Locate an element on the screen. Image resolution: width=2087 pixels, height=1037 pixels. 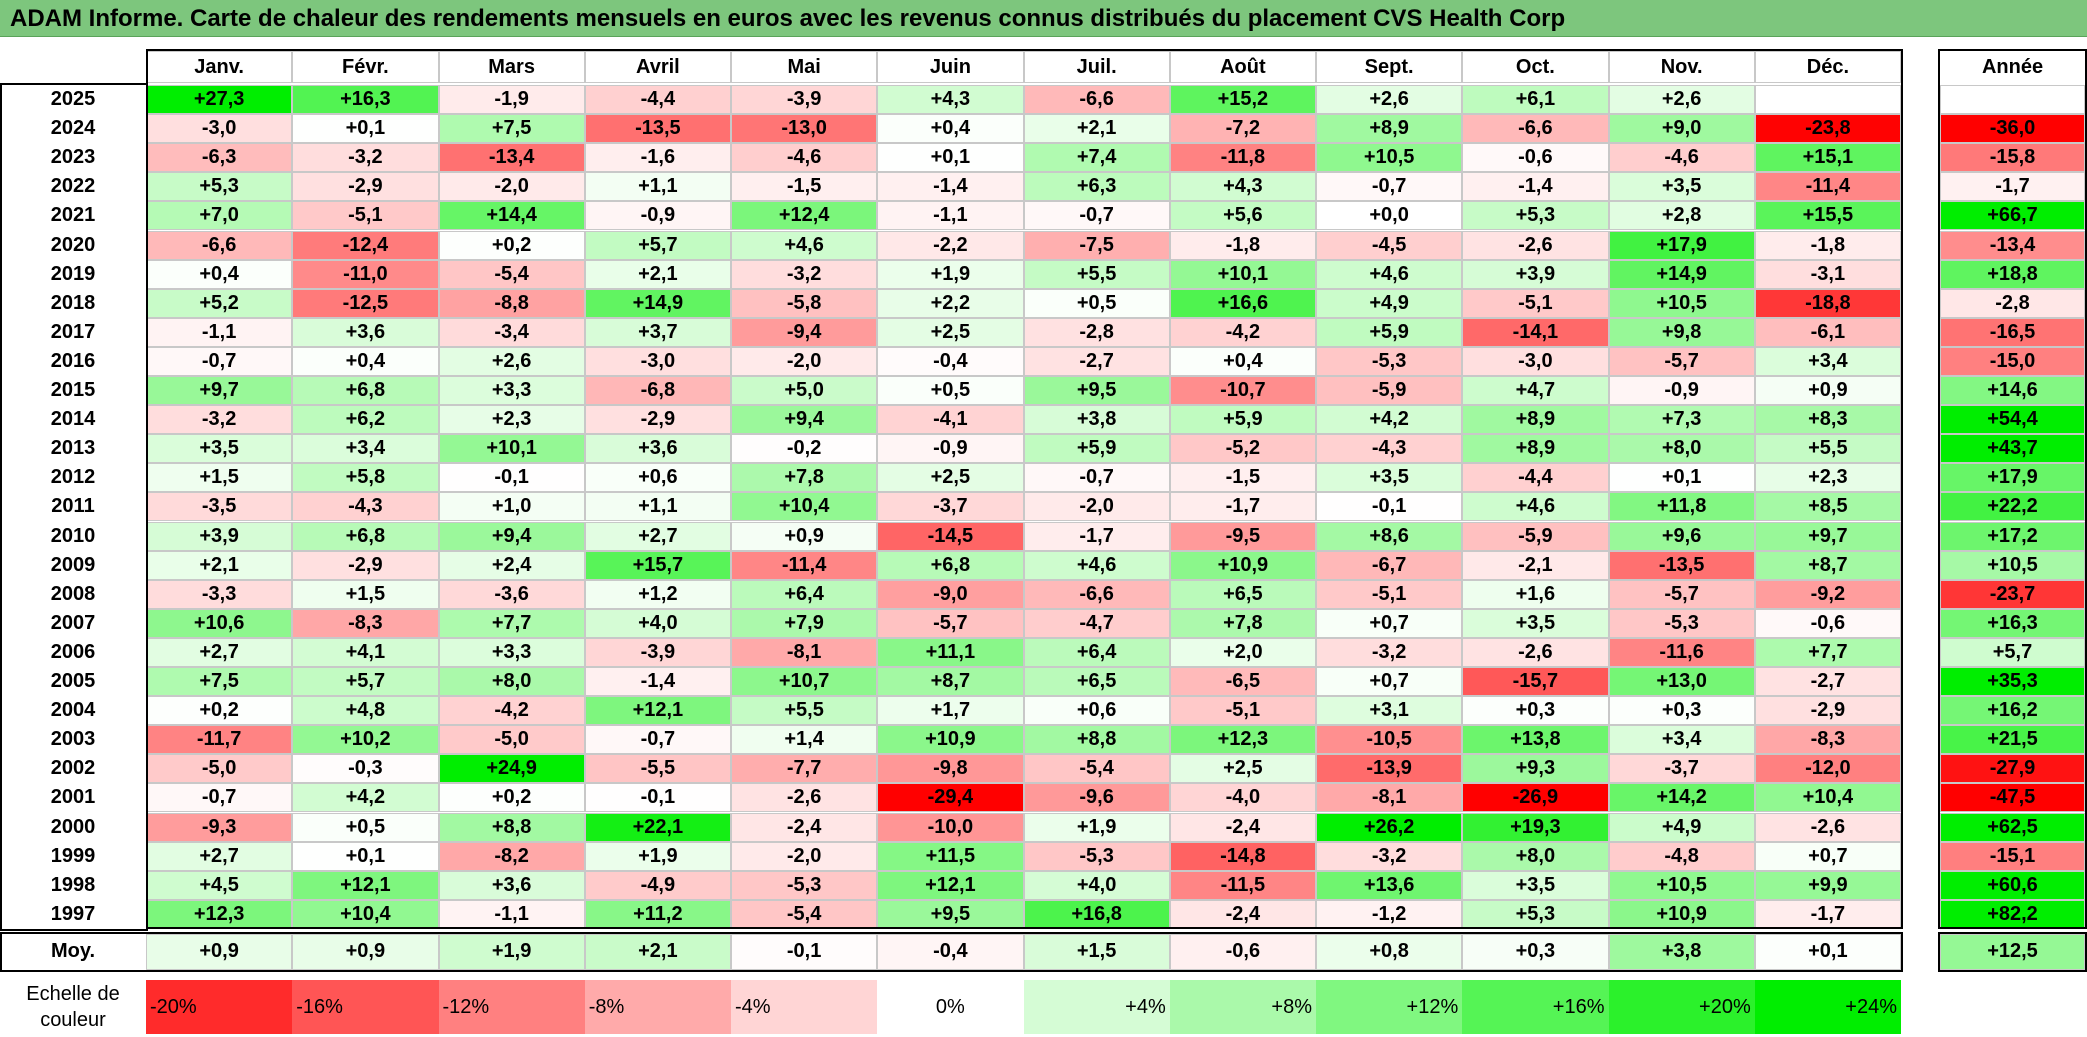
annual-cell: +82,2 is located at coordinates (2012, 914).